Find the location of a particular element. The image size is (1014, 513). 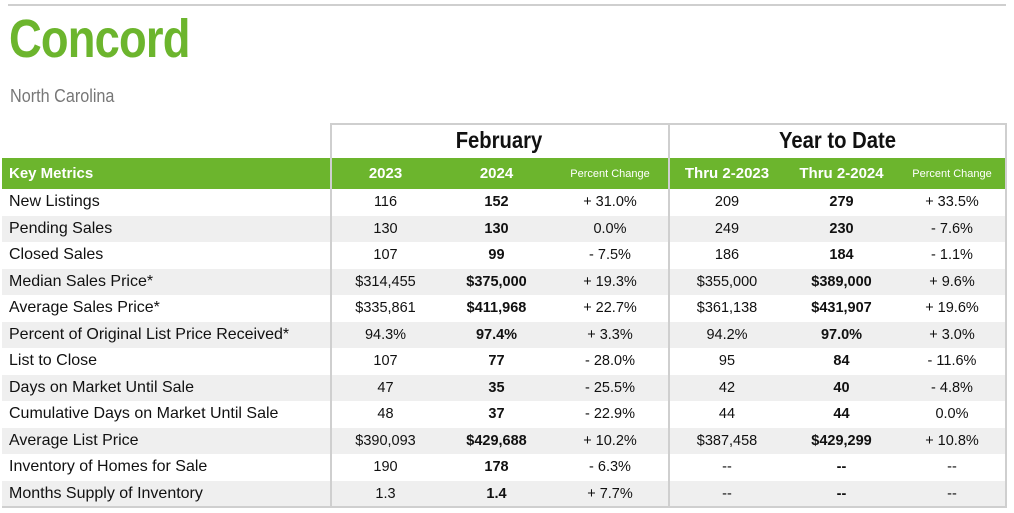

table-row: New Listings 116 152 + 31.0% 209 279 + 33.5% is located at coordinates (504, 202).